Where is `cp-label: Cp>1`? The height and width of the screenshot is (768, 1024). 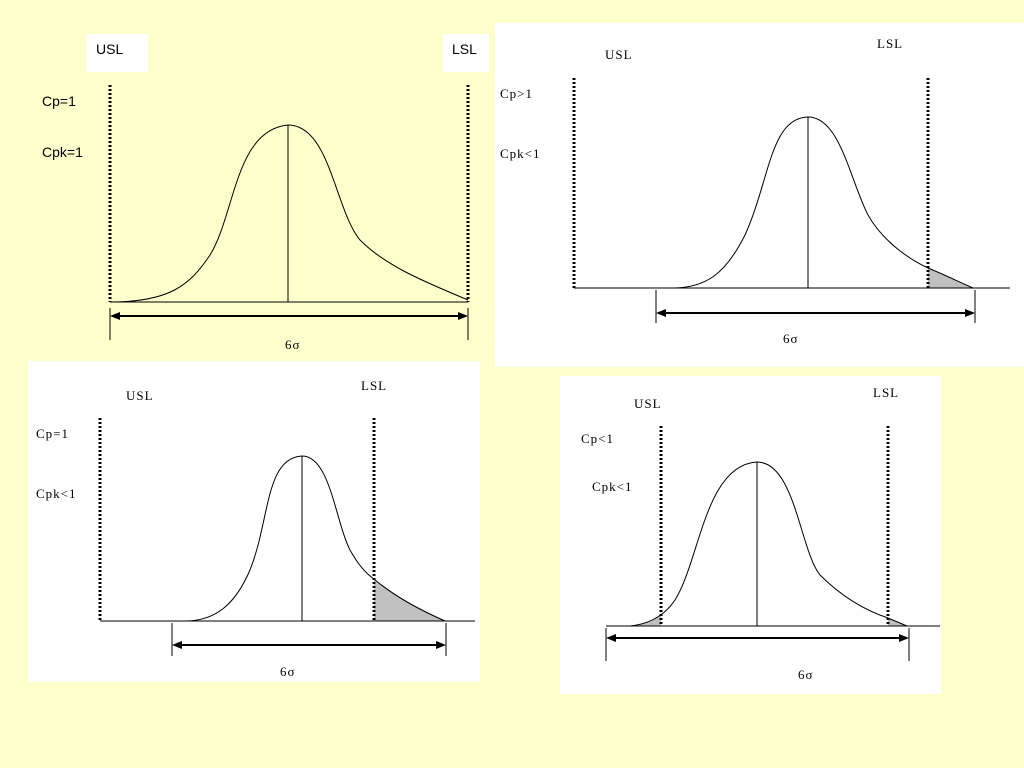
cp-label: Cp>1 is located at coordinates (517, 93).